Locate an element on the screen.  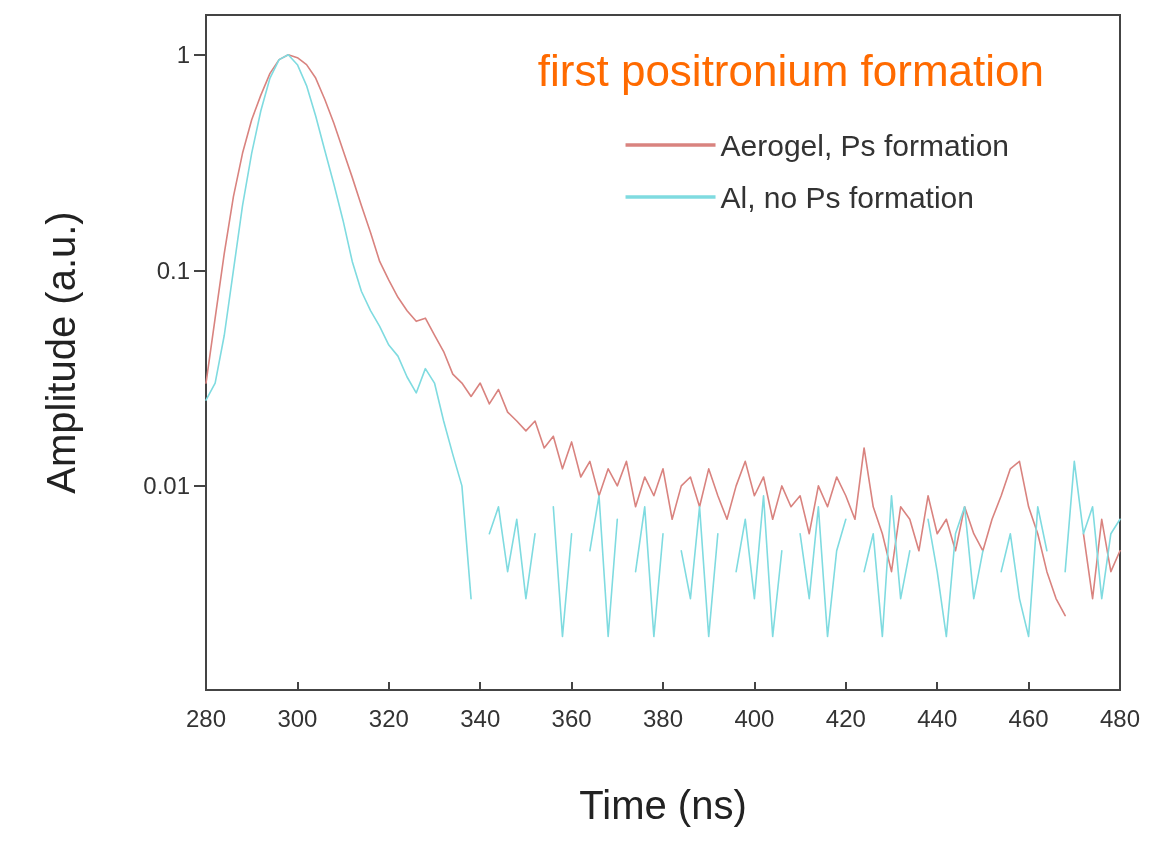
y-tick-label: 1 is located at coordinates (183, 55).